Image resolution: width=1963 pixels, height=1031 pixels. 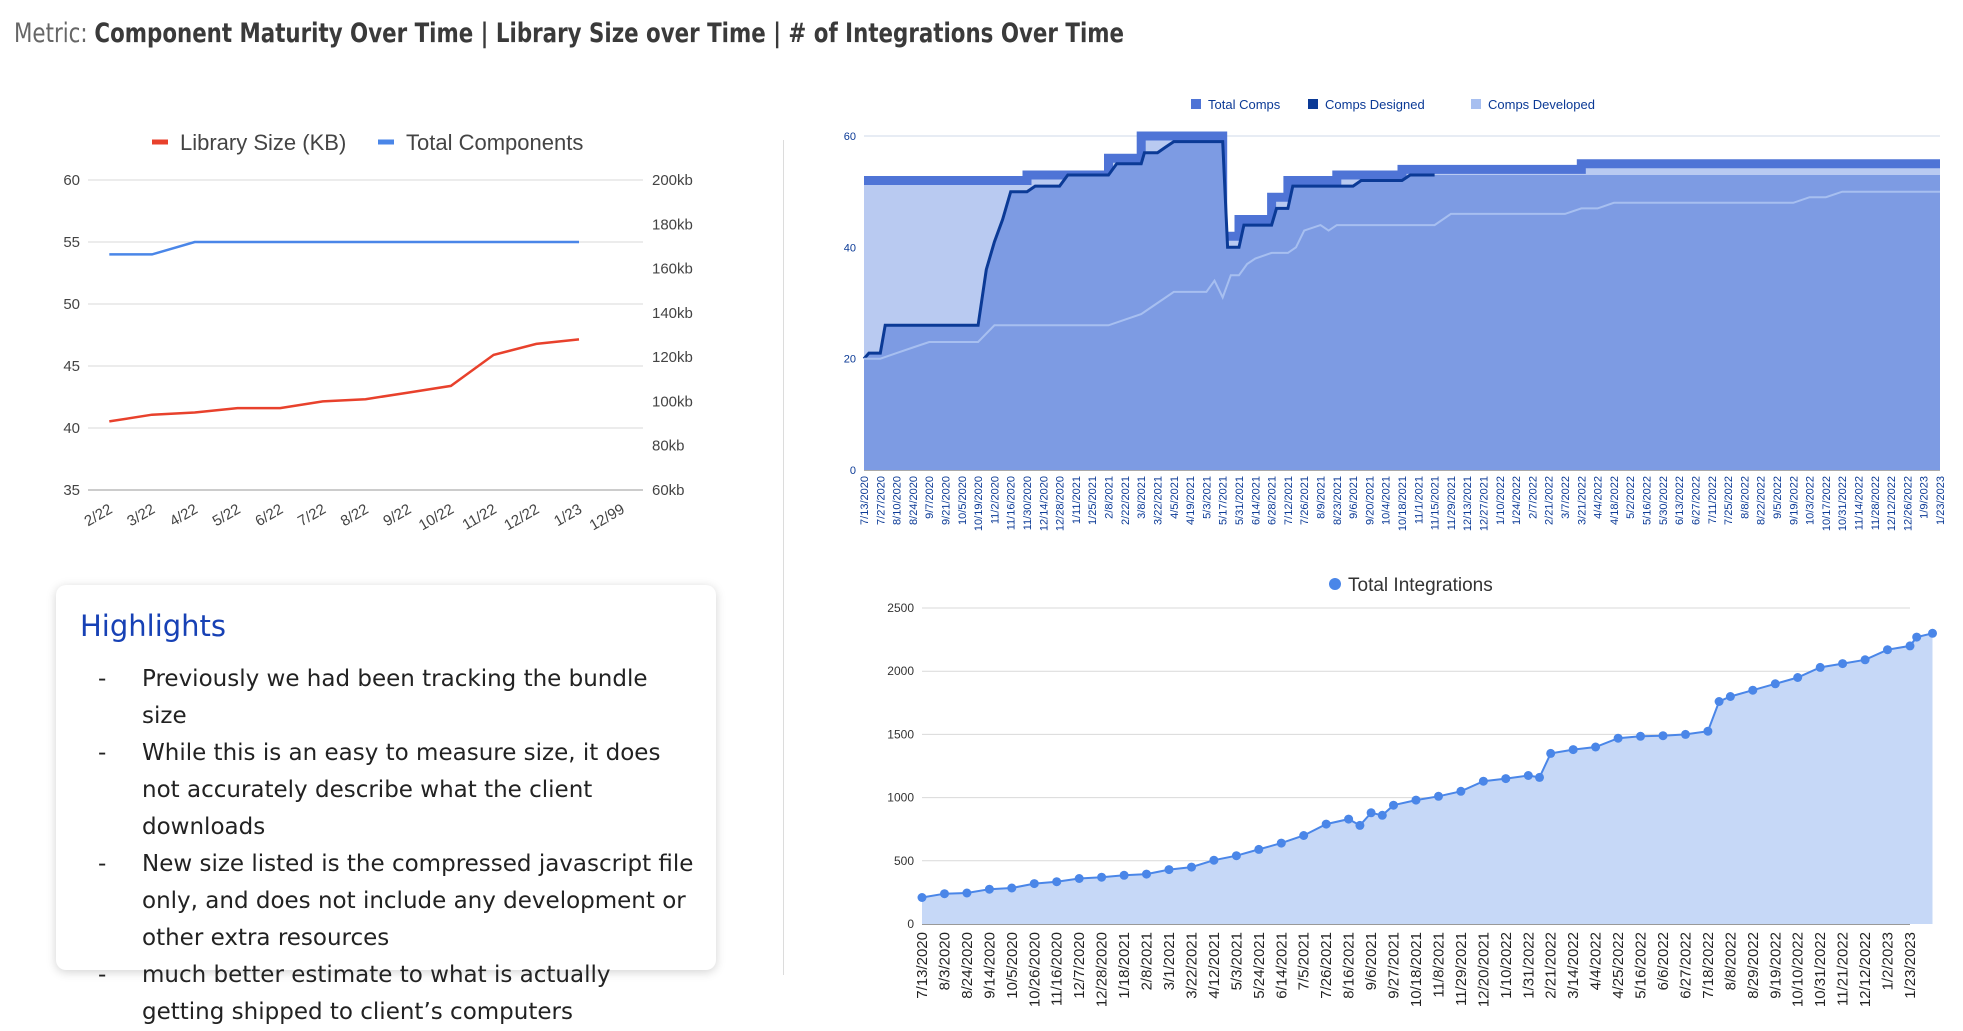 I want to click on series-line-total-comps, so click(x=1402, y=186).